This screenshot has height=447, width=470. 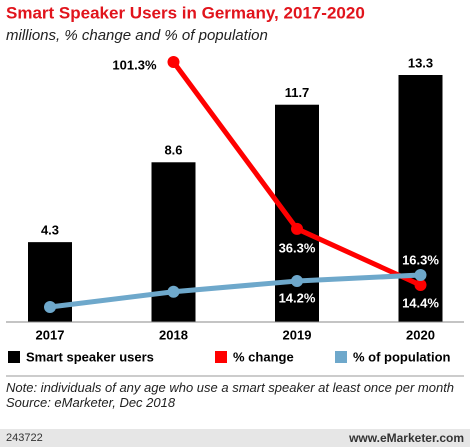 What do you see at coordinates (235, 291) in the screenshot?
I see `line` at bounding box center [235, 291].